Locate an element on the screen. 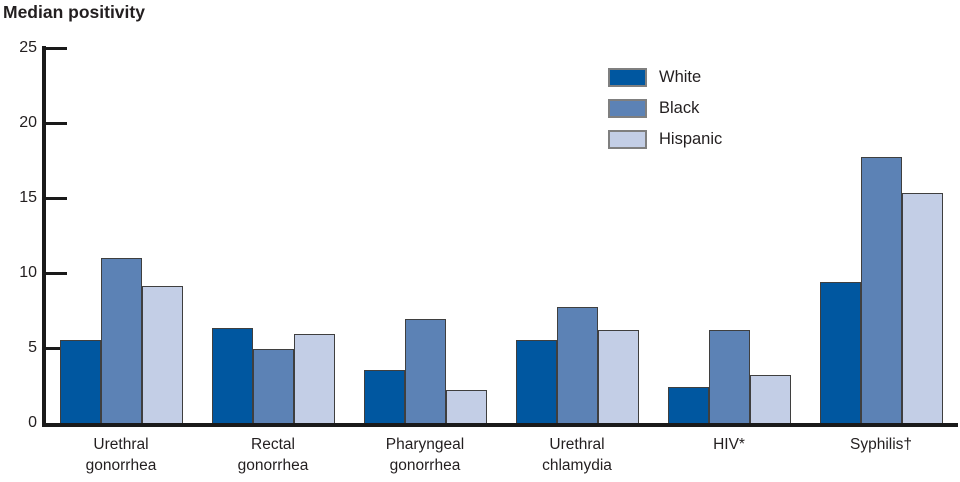 The width and height of the screenshot is (960, 482). y-tick-label: 15 is located at coordinates (28, 197).